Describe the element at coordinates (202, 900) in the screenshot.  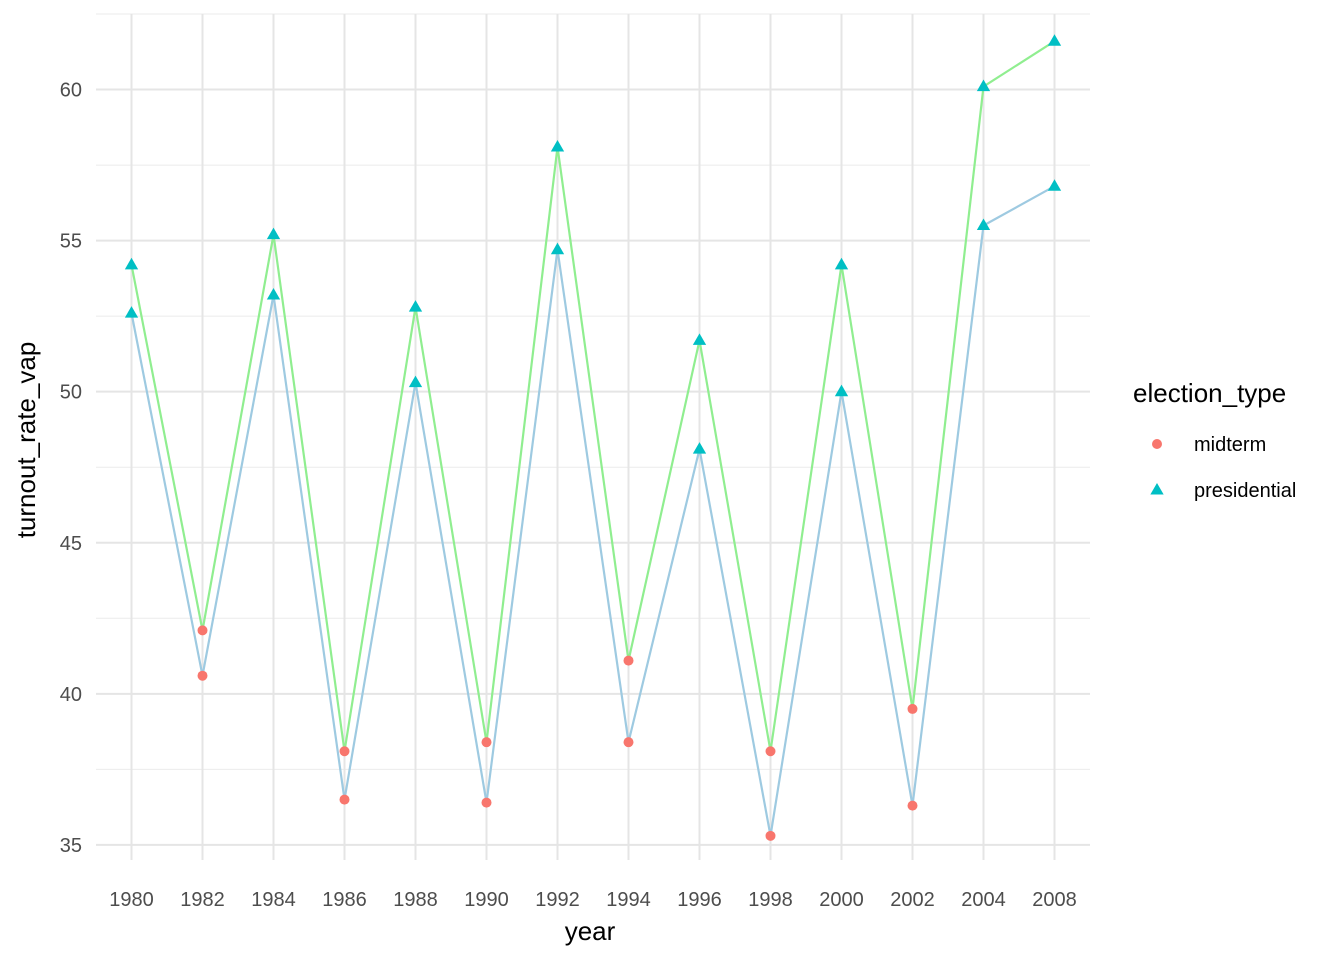
I see `x-tick-label: 1982` at that location.